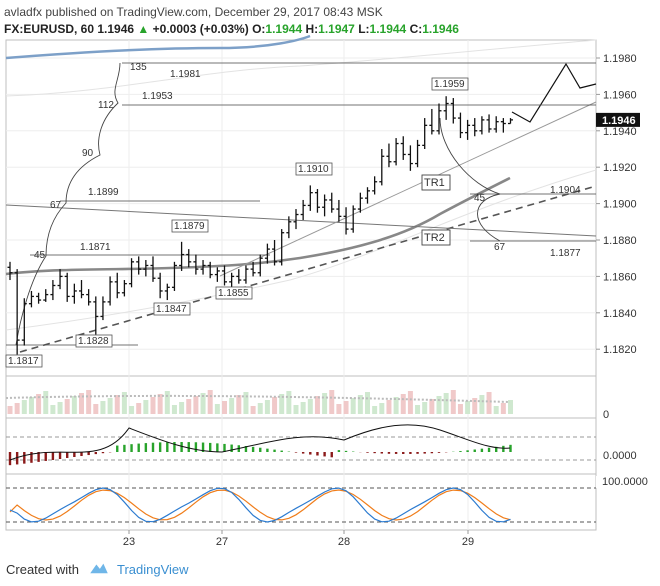  I want to click on y-axis-label: 1.1840, so click(620, 314).